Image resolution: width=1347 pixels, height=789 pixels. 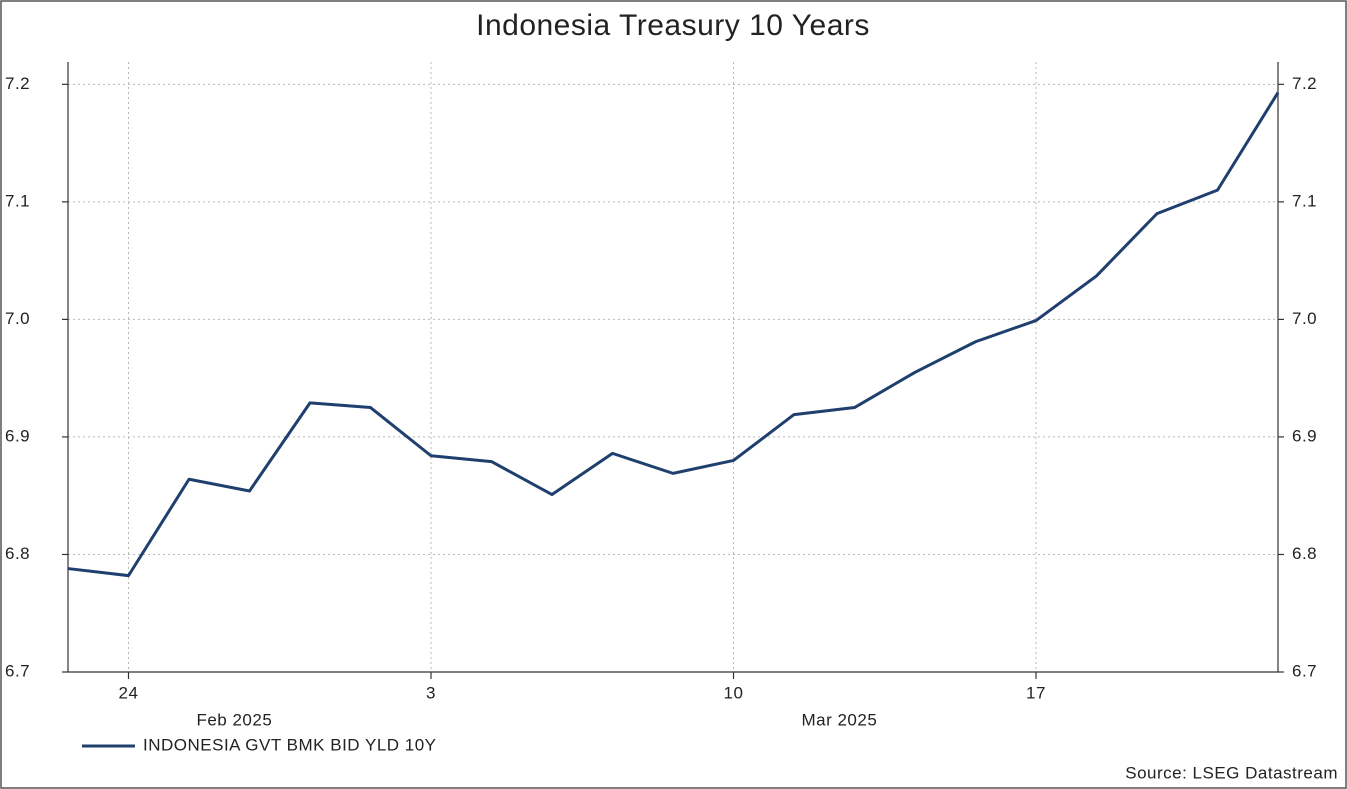 What do you see at coordinates (734, 692) in the screenshot?
I see `x-tick-label: 10` at bounding box center [734, 692].